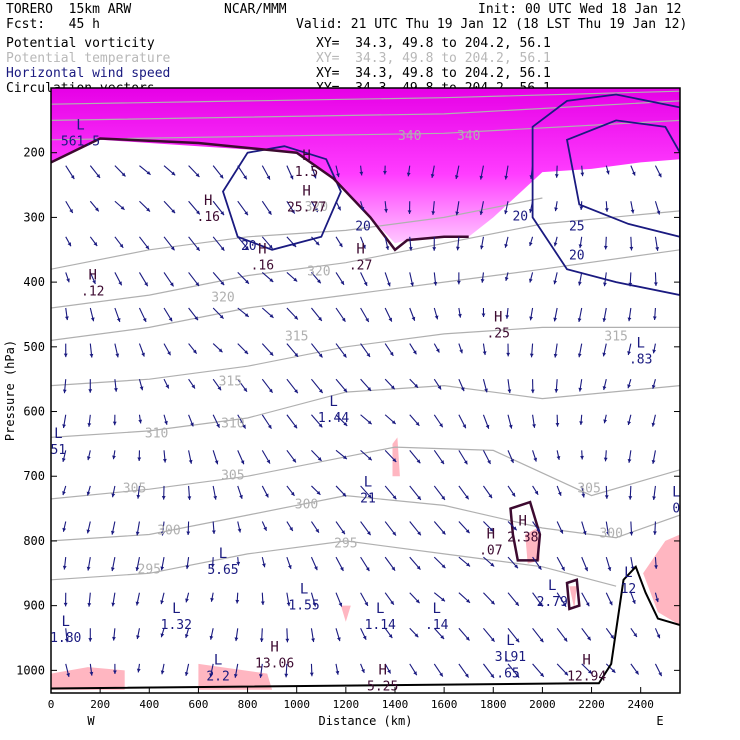 This screenshot has width=740, height=740. What do you see at coordinates (468, 136) in the screenshot?
I see `theta-label: 340` at bounding box center [468, 136].